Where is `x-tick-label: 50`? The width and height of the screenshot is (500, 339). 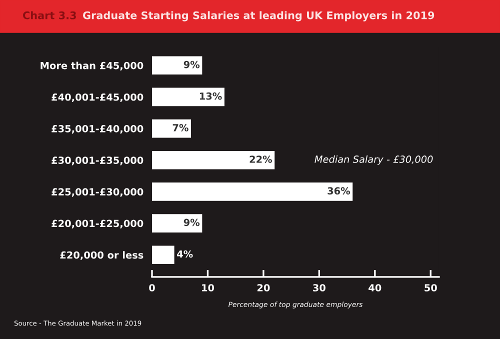 x-tick-label: 50 is located at coordinates (430, 288).